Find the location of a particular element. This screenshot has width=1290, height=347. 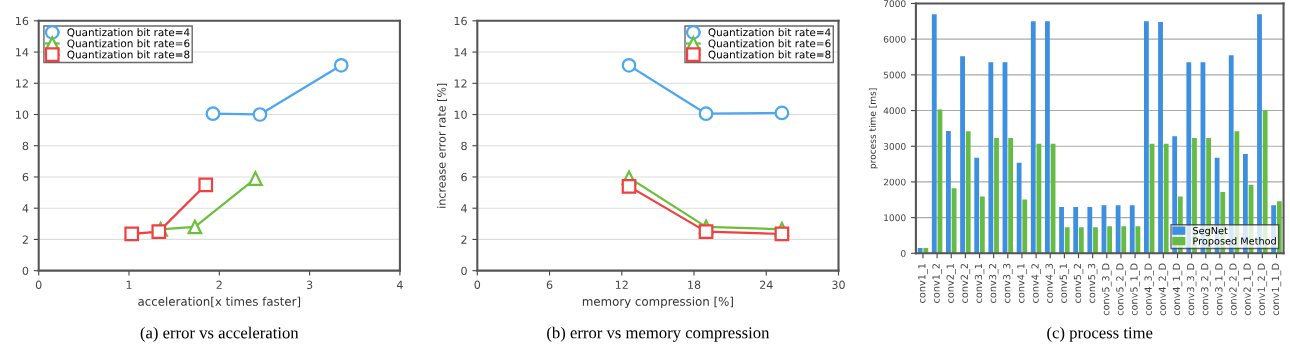

x-tick-label: conv2_2_D is located at coordinates (1234, 289).